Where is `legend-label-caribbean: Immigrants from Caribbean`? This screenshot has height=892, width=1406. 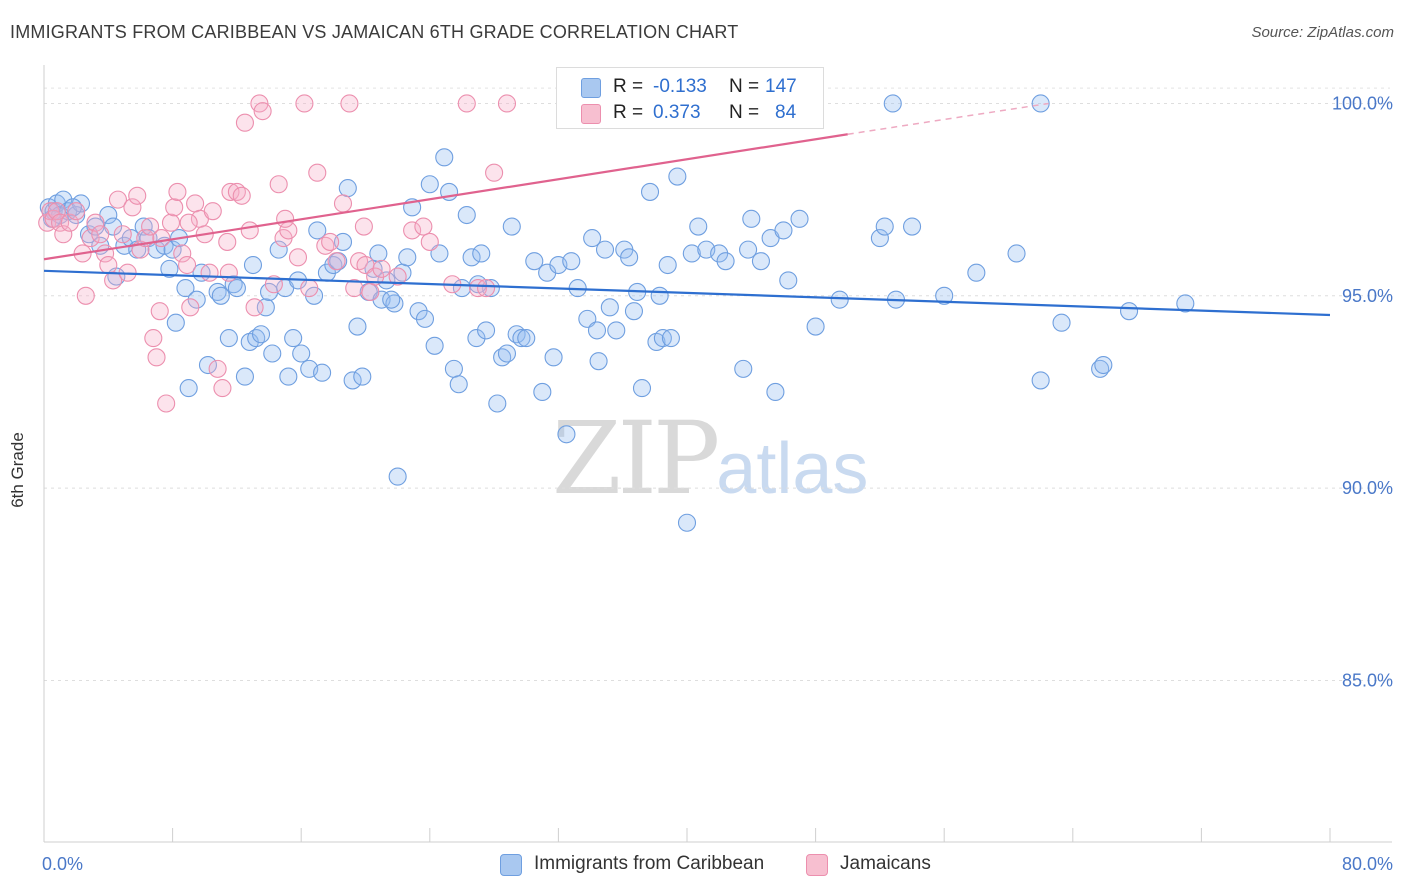
legend-label-caribbean: Immigrants from Caribbean is located at coordinates (649, 863).